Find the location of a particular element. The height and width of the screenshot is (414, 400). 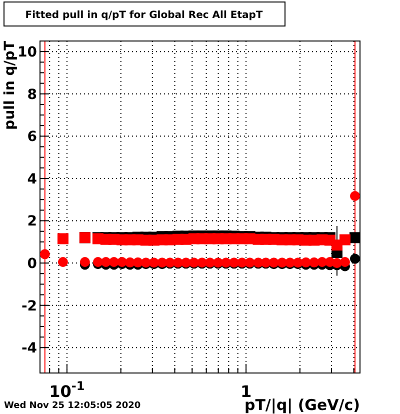

y-axis-title: pull in q/pT is located at coordinates (10, 85).